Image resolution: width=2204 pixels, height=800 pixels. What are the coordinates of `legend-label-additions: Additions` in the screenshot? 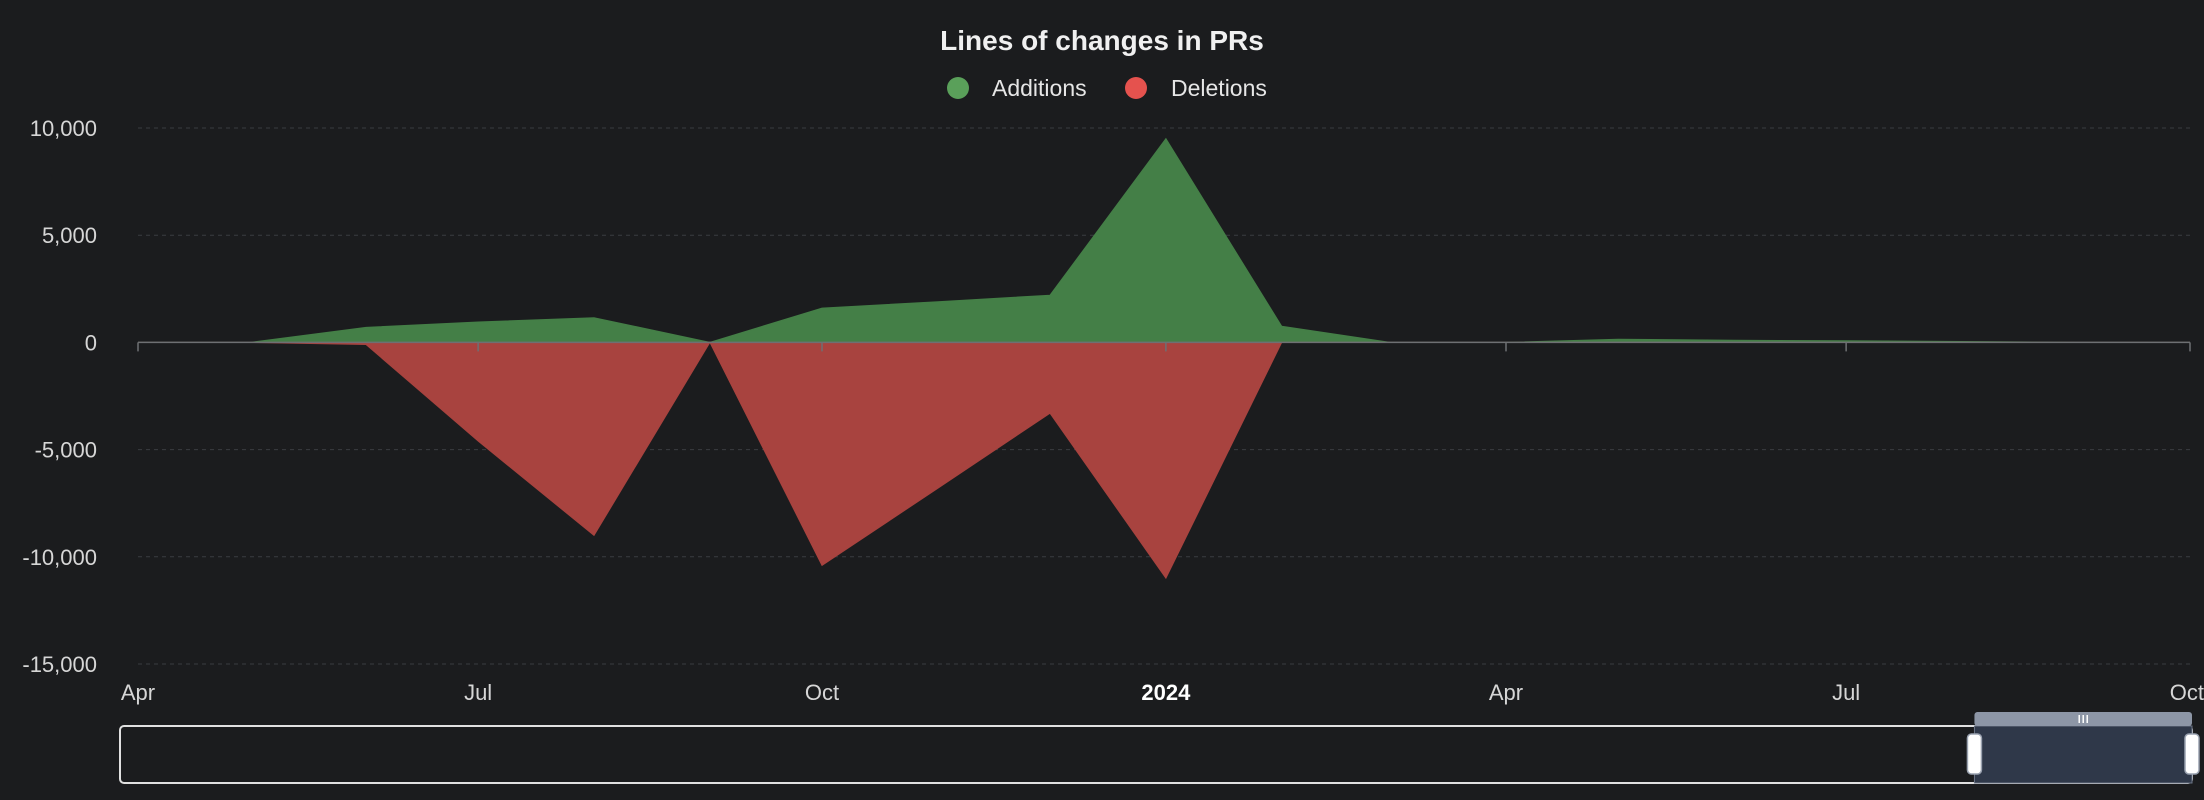 It's located at (1039, 88).